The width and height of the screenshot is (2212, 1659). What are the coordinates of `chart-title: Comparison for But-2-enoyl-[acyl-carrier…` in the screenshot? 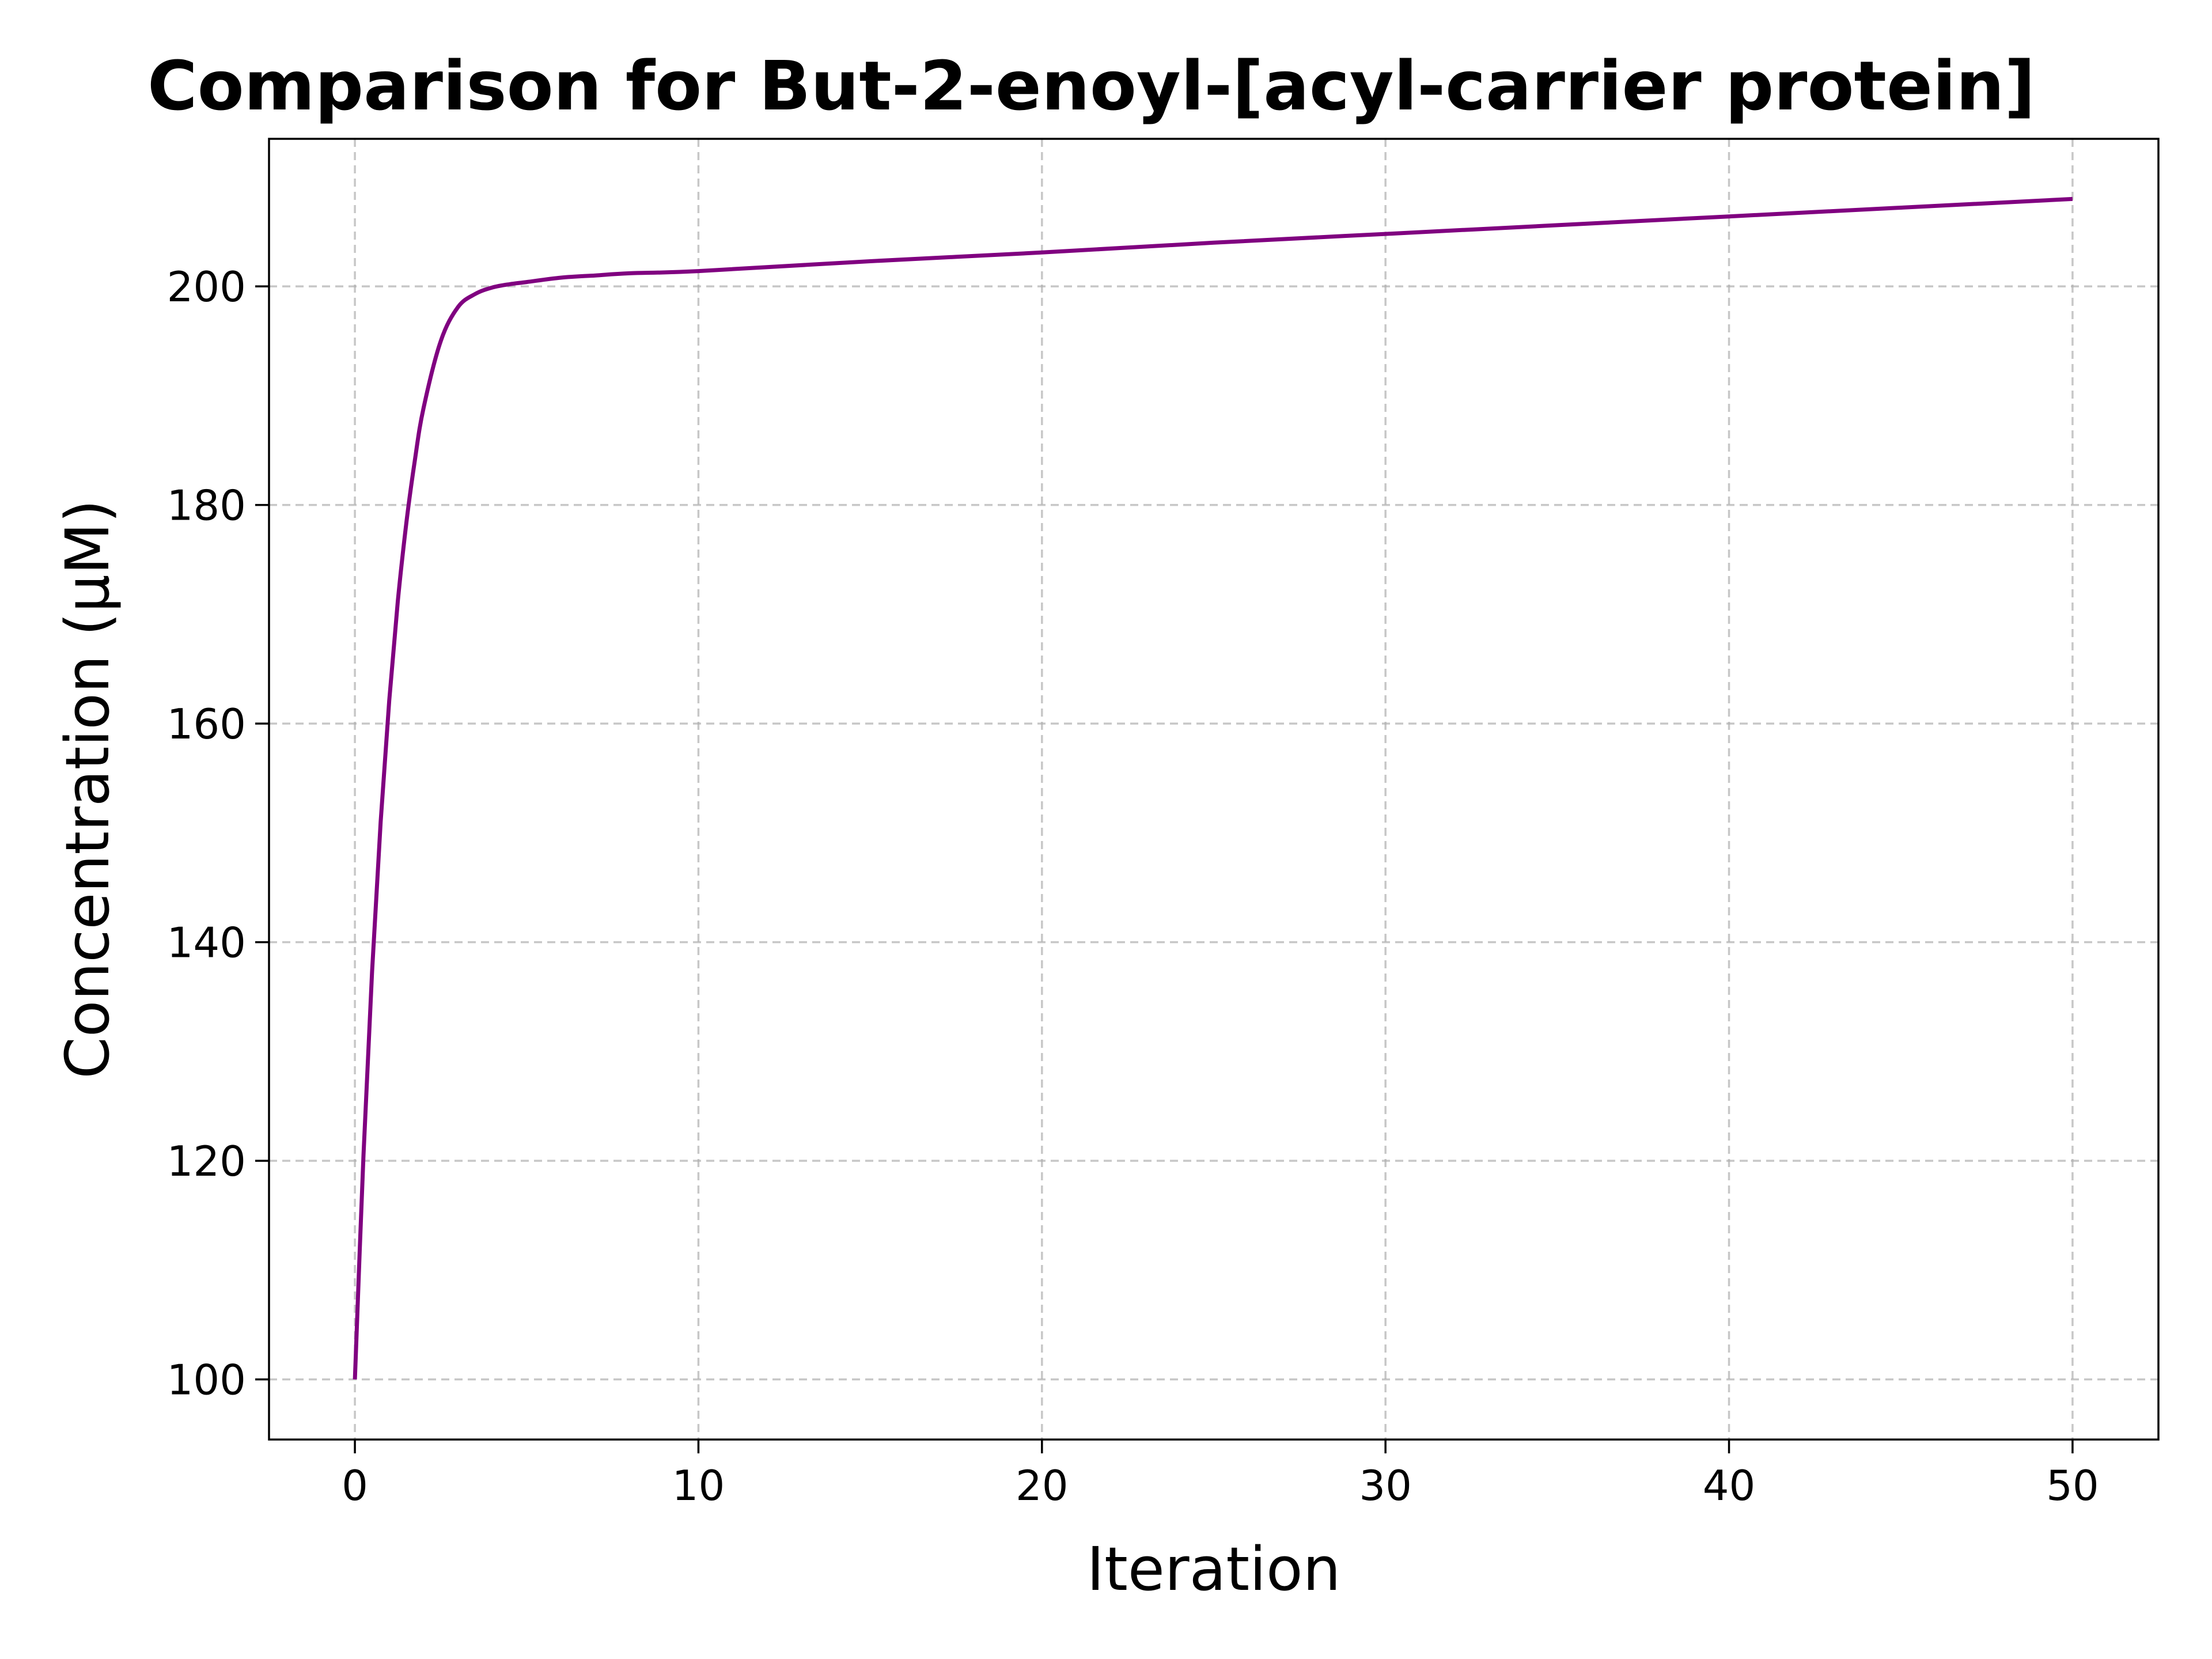 It's located at (1091, 86).